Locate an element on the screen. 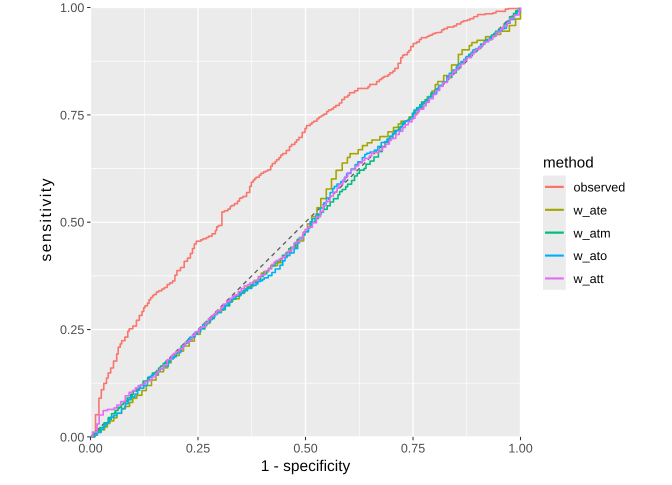  svg-text: method is located at coordinates (568, 162).